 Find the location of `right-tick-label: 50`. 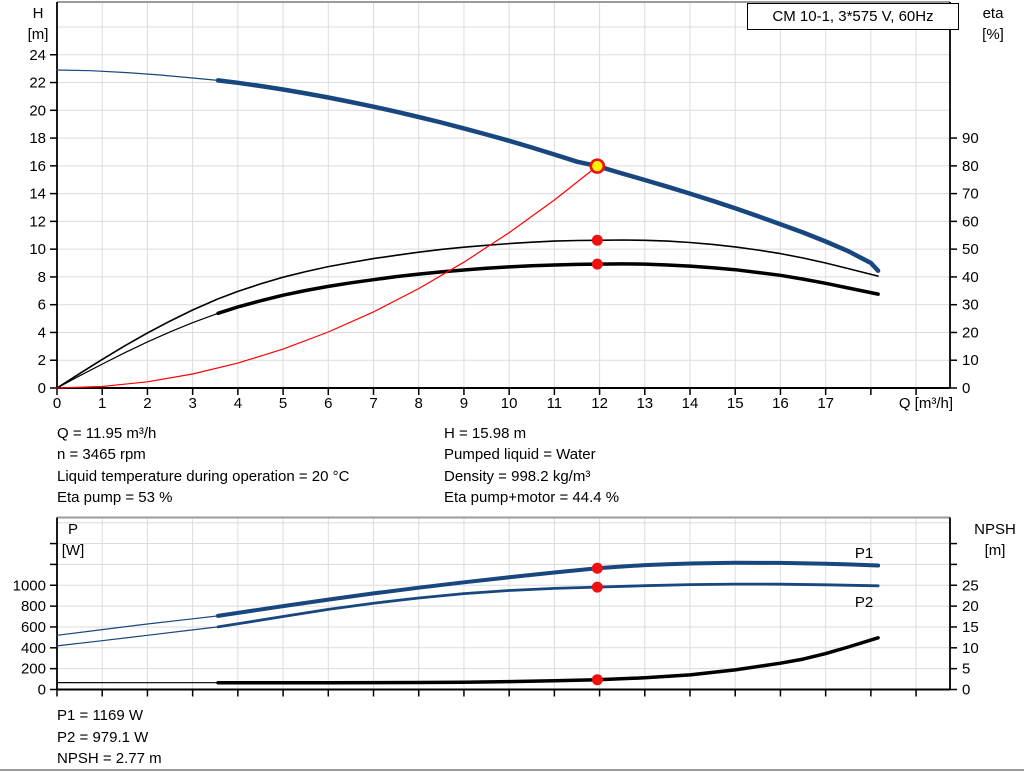

right-tick-label: 50 is located at coordinates (970, 249).